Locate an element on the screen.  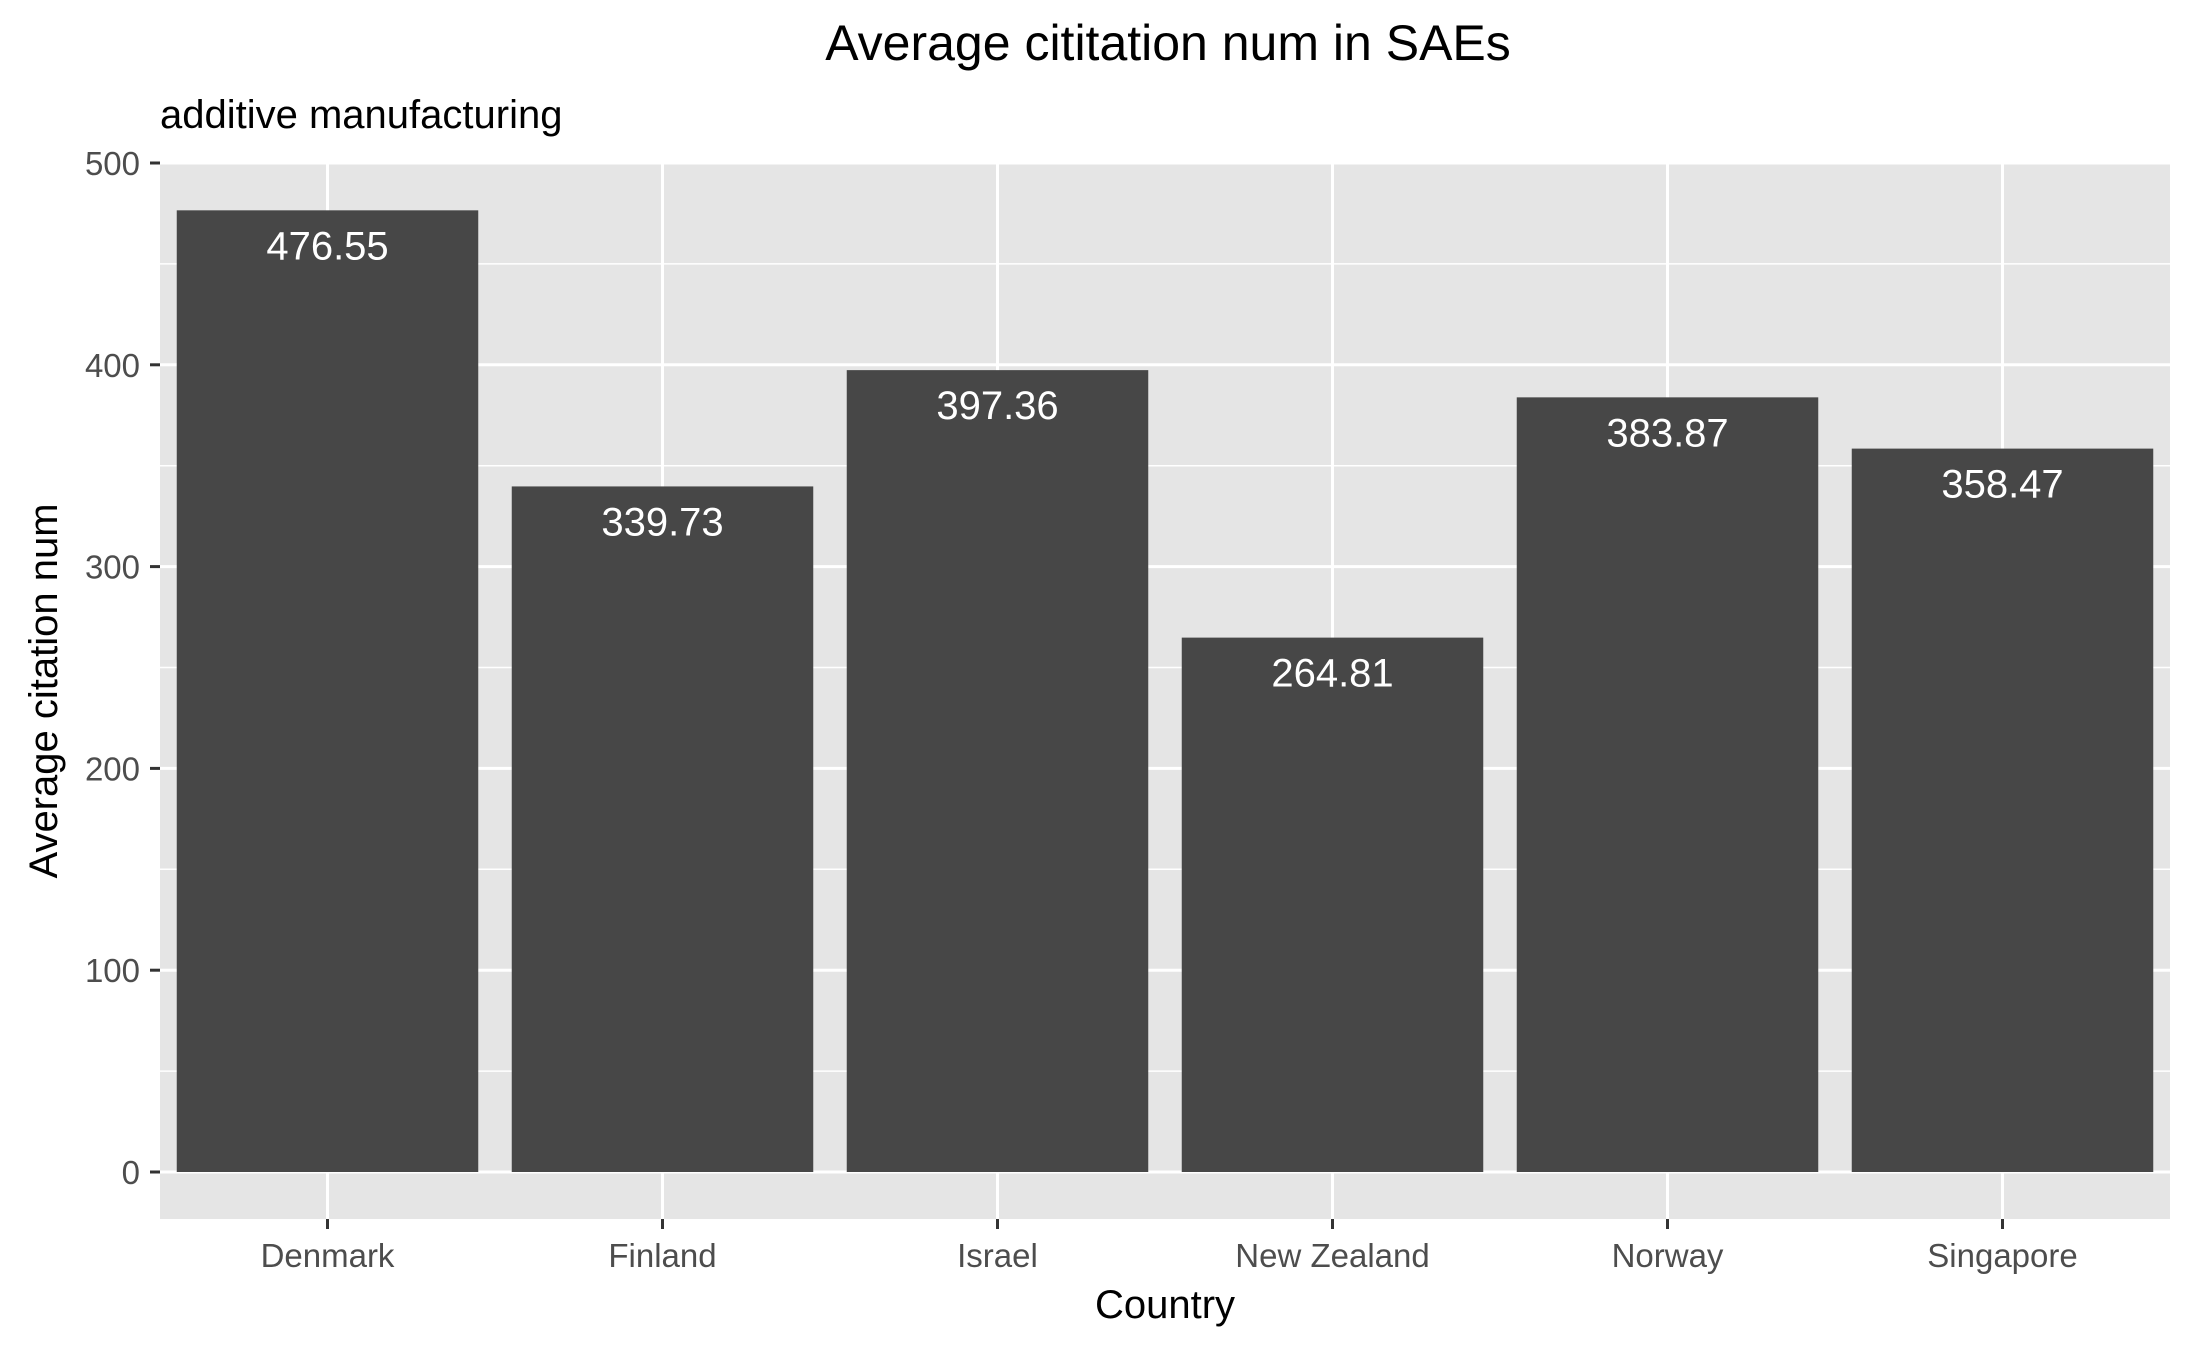
y-tick-label: 100 is located at coordinates (112, 970).